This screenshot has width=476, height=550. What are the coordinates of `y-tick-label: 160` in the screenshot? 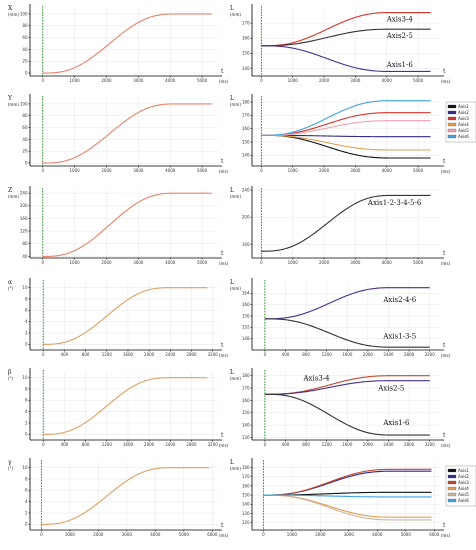 It's located at (246, 485).